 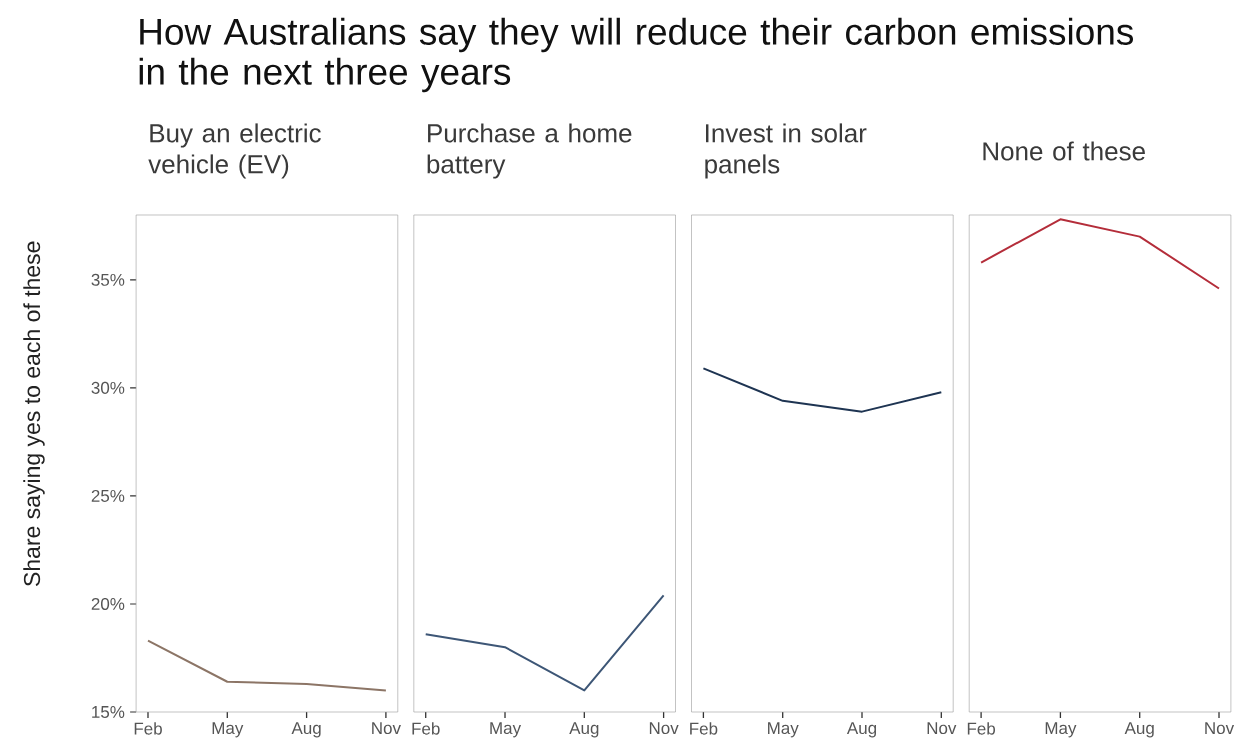 I want to click on y-tick-label: 25%, so click(x=108, y=495).